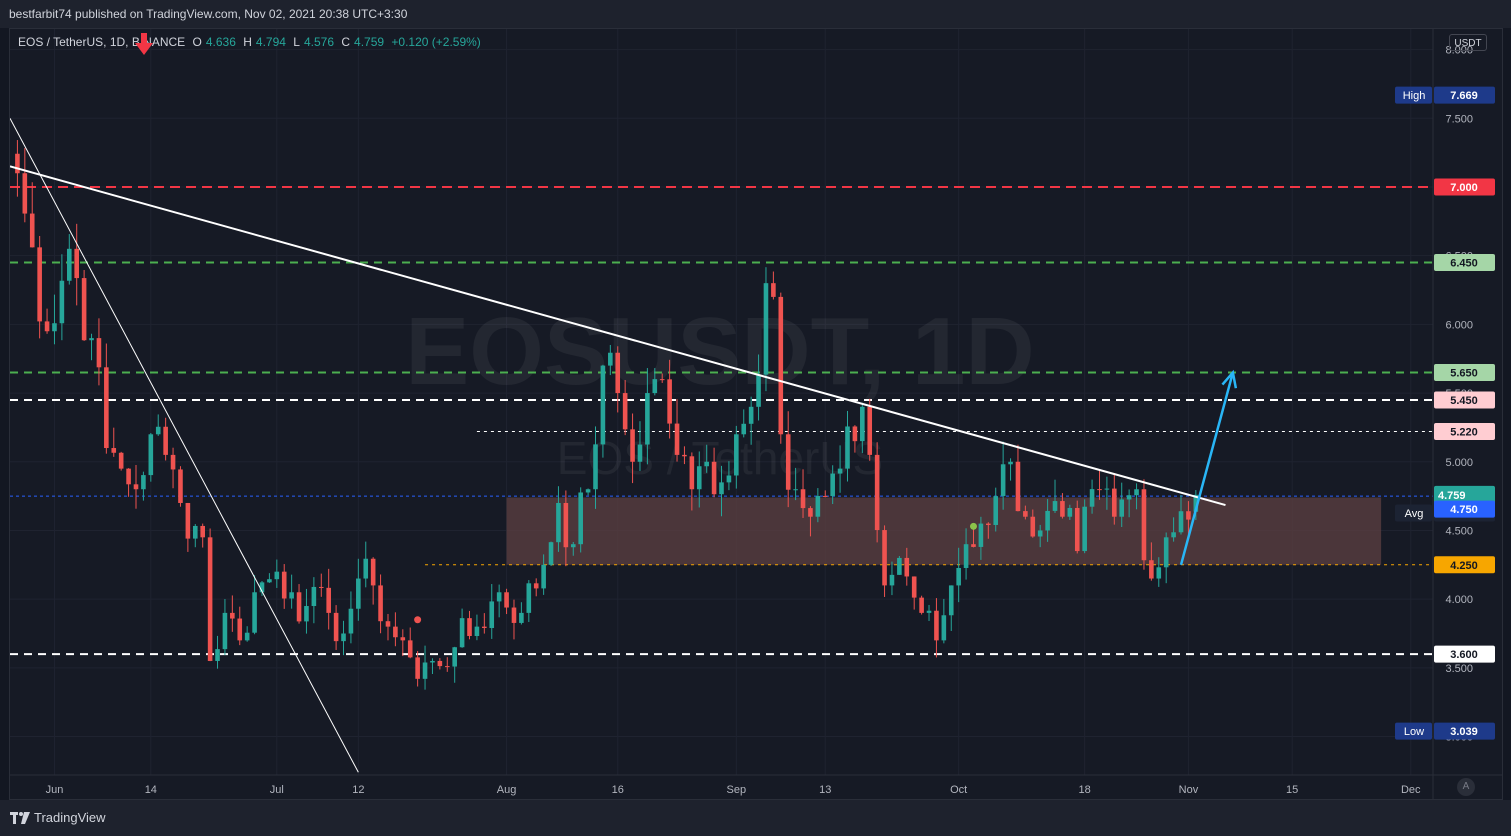 The image size is (1511, 836). What do you see at coordinates (1452, 496) in the screenshot?
I see `current-price-label: 4.759` at bounding box center [1452, 496].